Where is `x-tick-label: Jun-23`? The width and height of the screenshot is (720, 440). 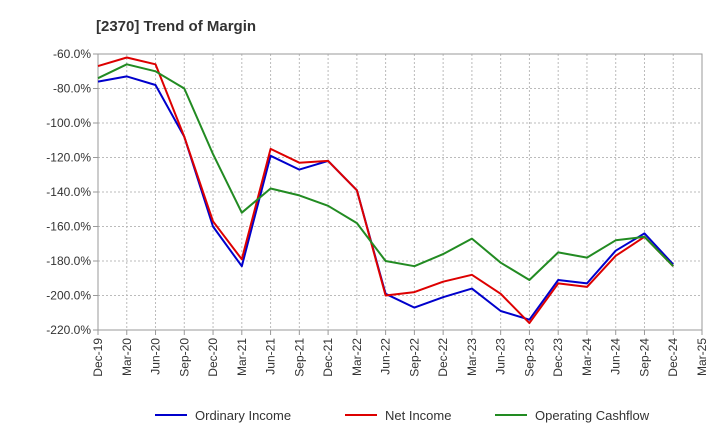
x-tick-label: Jun-23 is located at coordinates (501, 356).